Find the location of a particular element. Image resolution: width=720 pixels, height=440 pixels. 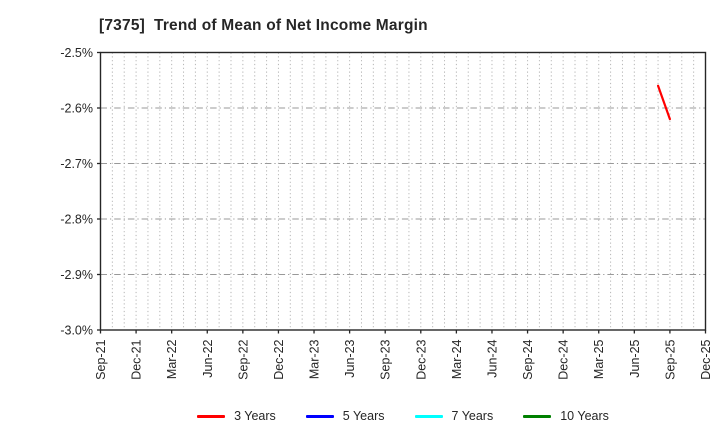

x-tick-label: Jun-24 is located at coordinates (492, 358).